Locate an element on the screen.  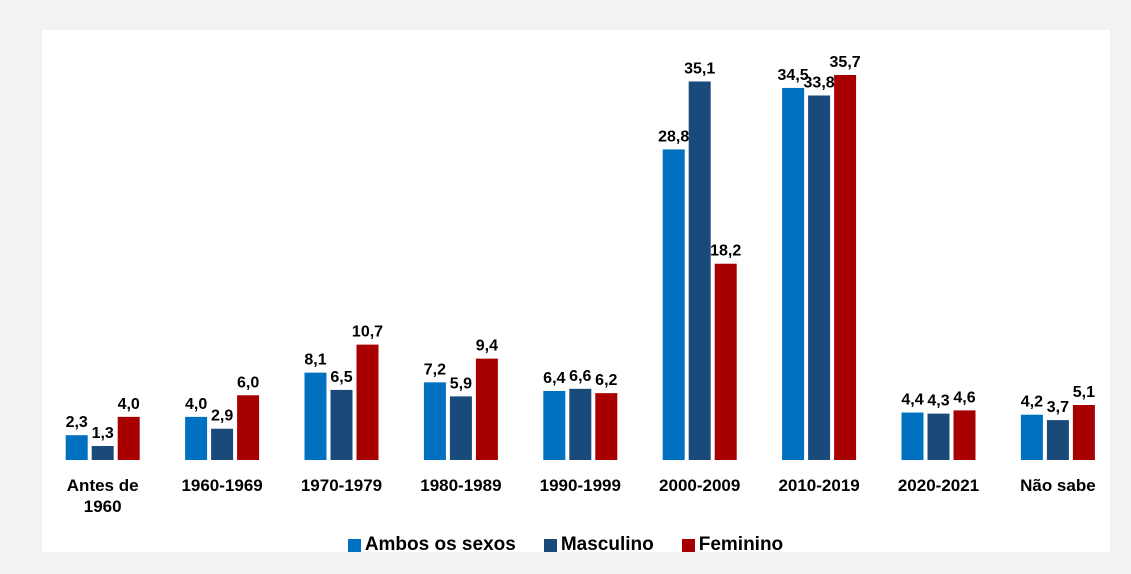
legend-item: Feminino is located at coordinates (732, 545).